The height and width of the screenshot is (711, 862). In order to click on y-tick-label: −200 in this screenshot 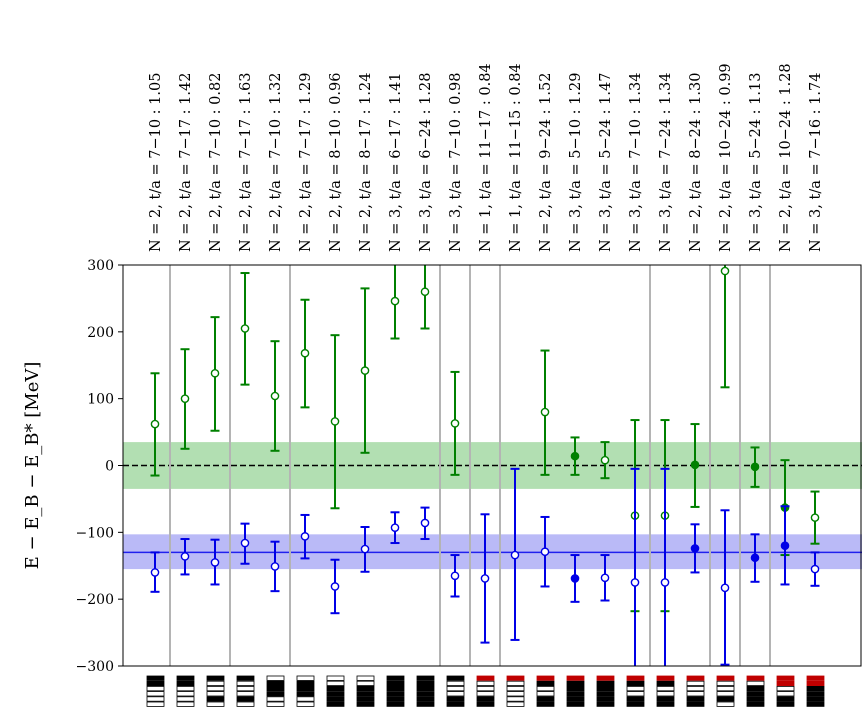, I will do `click(95, 600)`.